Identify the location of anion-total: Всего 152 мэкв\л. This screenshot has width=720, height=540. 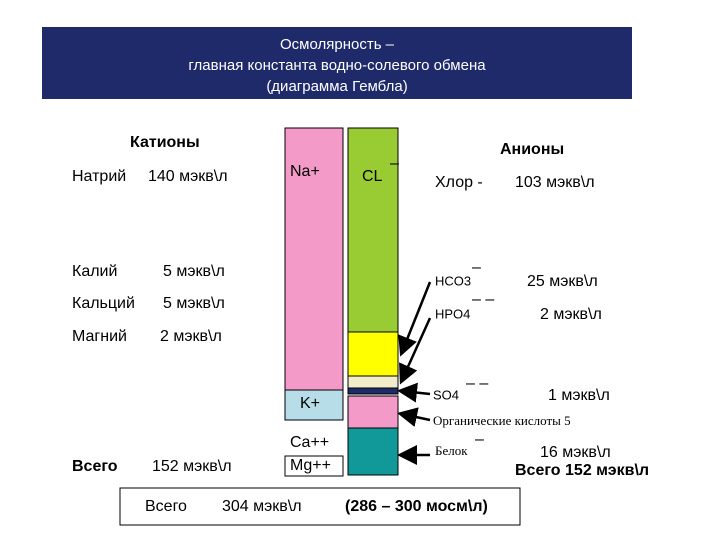
(582, 470).